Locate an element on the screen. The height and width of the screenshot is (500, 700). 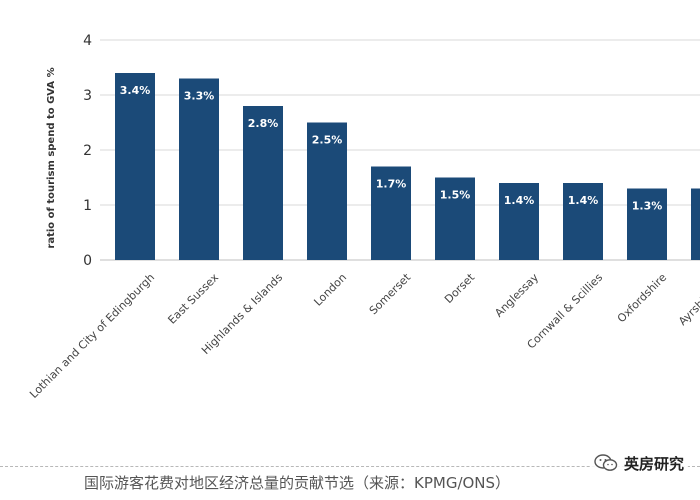
data-label: 1.7% is located at coordinates (391, 184).